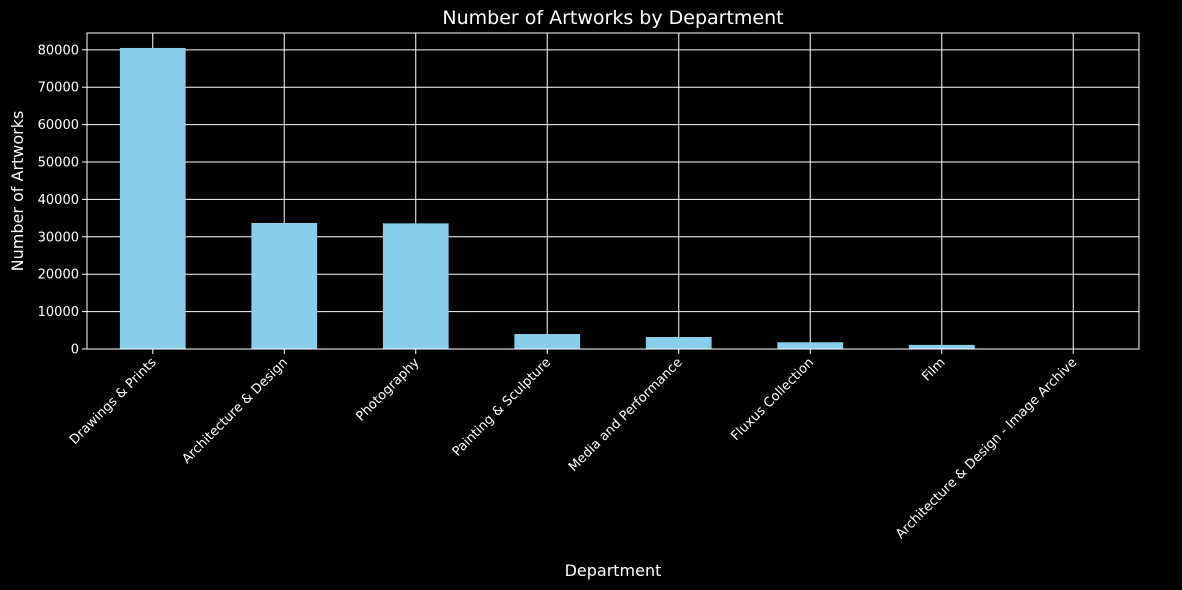 The height and width of the screenshot is (590, 1182). What do you see at coordinates (58, 125) in the screenshot?
I see `y-tick-label: 60000` at bounding box center [58, 125].